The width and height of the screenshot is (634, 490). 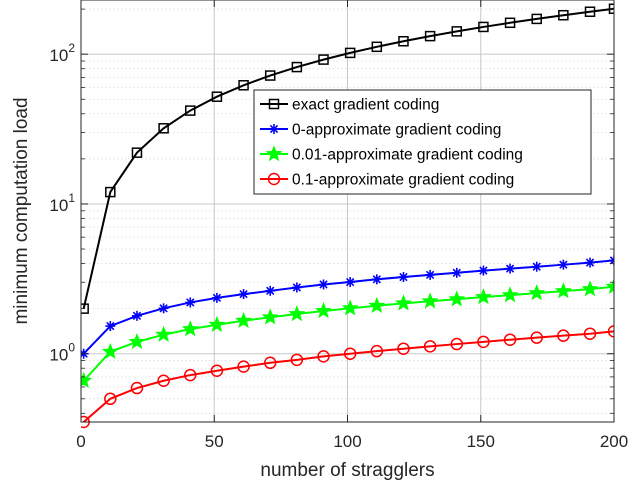 I want to click on x-tick-label: 100, so click(x=347, y=441).